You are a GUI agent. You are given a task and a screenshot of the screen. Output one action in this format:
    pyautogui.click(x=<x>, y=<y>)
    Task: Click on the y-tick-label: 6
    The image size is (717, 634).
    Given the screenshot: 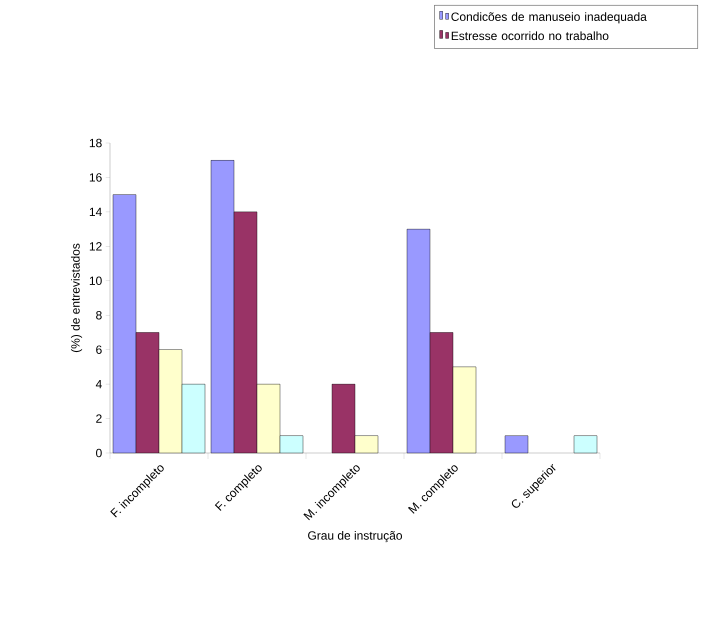 What is the action you would take?
    pyautogui.click(x=99, y=349)
    